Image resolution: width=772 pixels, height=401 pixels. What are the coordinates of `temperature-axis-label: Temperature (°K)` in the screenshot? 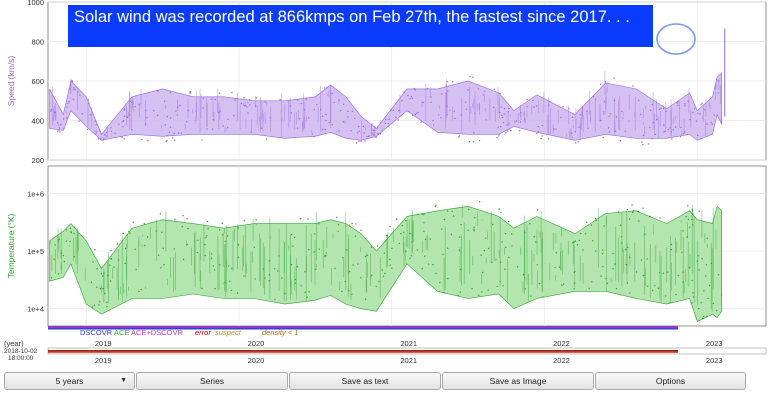 It's located at (11, 245).